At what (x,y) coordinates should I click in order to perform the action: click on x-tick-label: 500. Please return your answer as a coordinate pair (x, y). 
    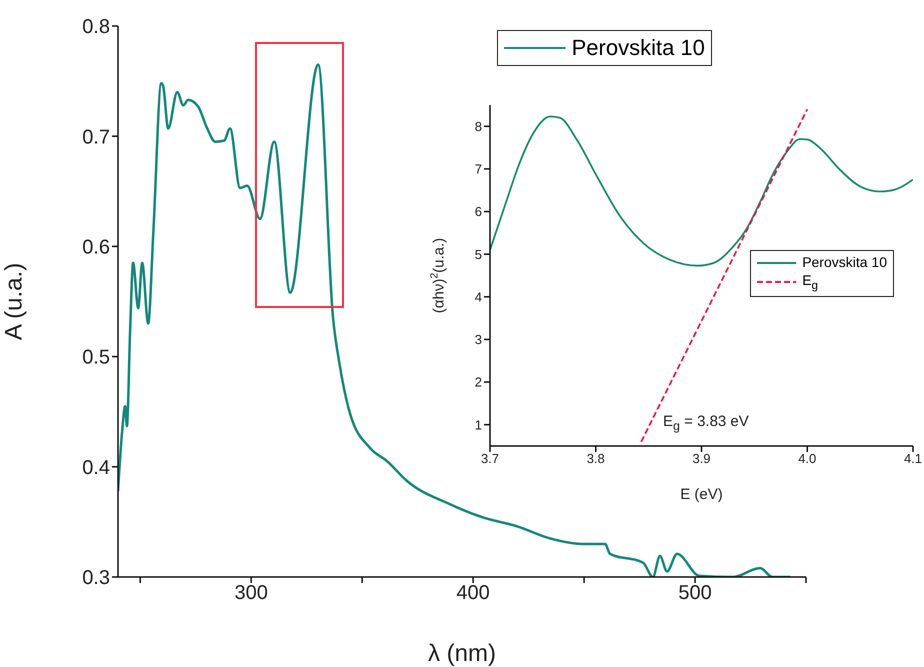
    Looking at the image, I should click on (695, 593).